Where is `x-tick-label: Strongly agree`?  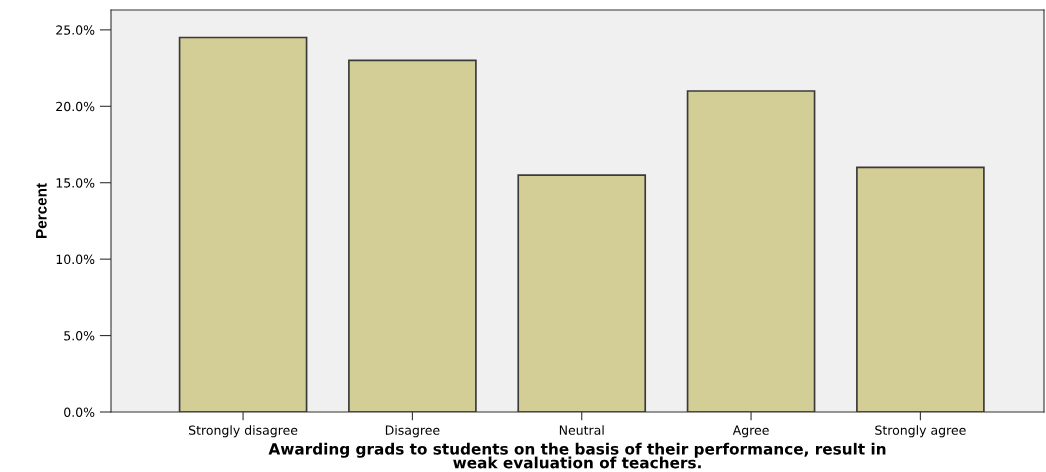
x-tick-label: Strongly agree is located at coordinates (920, 431).